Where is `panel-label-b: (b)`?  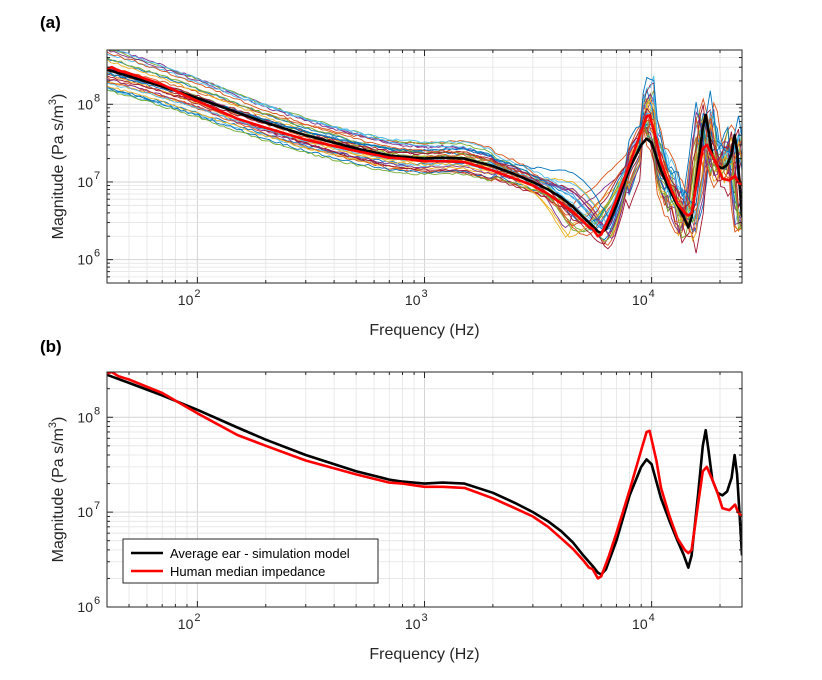
panel-label-b: (b) is located at coordinates (51, 346).